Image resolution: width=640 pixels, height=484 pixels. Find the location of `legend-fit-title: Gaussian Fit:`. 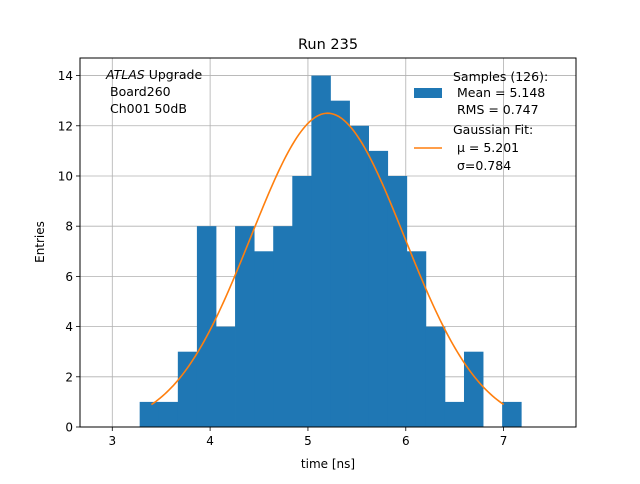

legend-fit-title: Gaussian Fit: is located at coordinates (493, 129).